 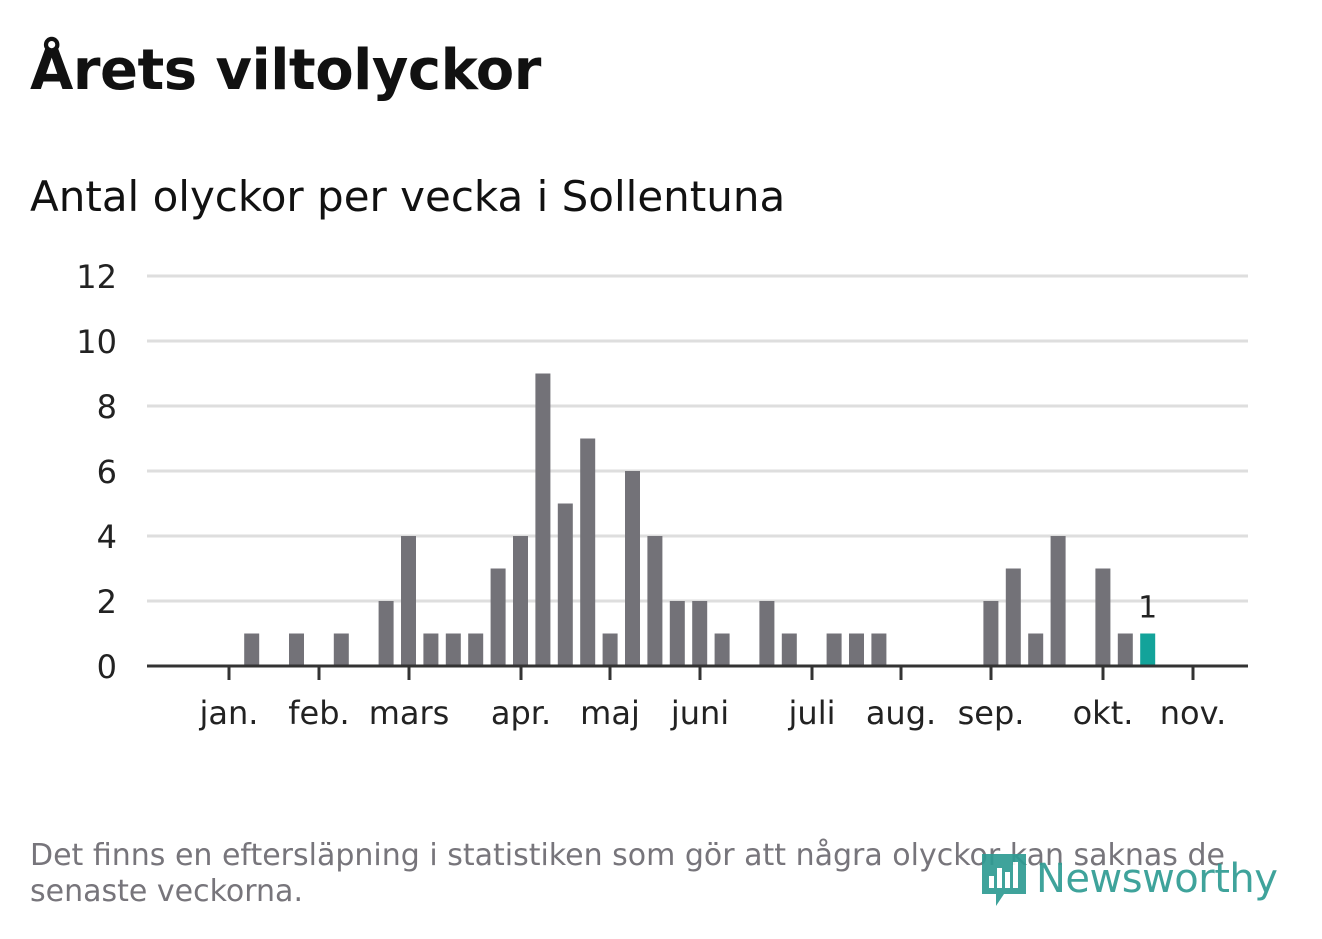 What do you see at coordinates (699, 713) in the screenshot?
I see `x-tick-label: juni` at bounding box center [699, 713].